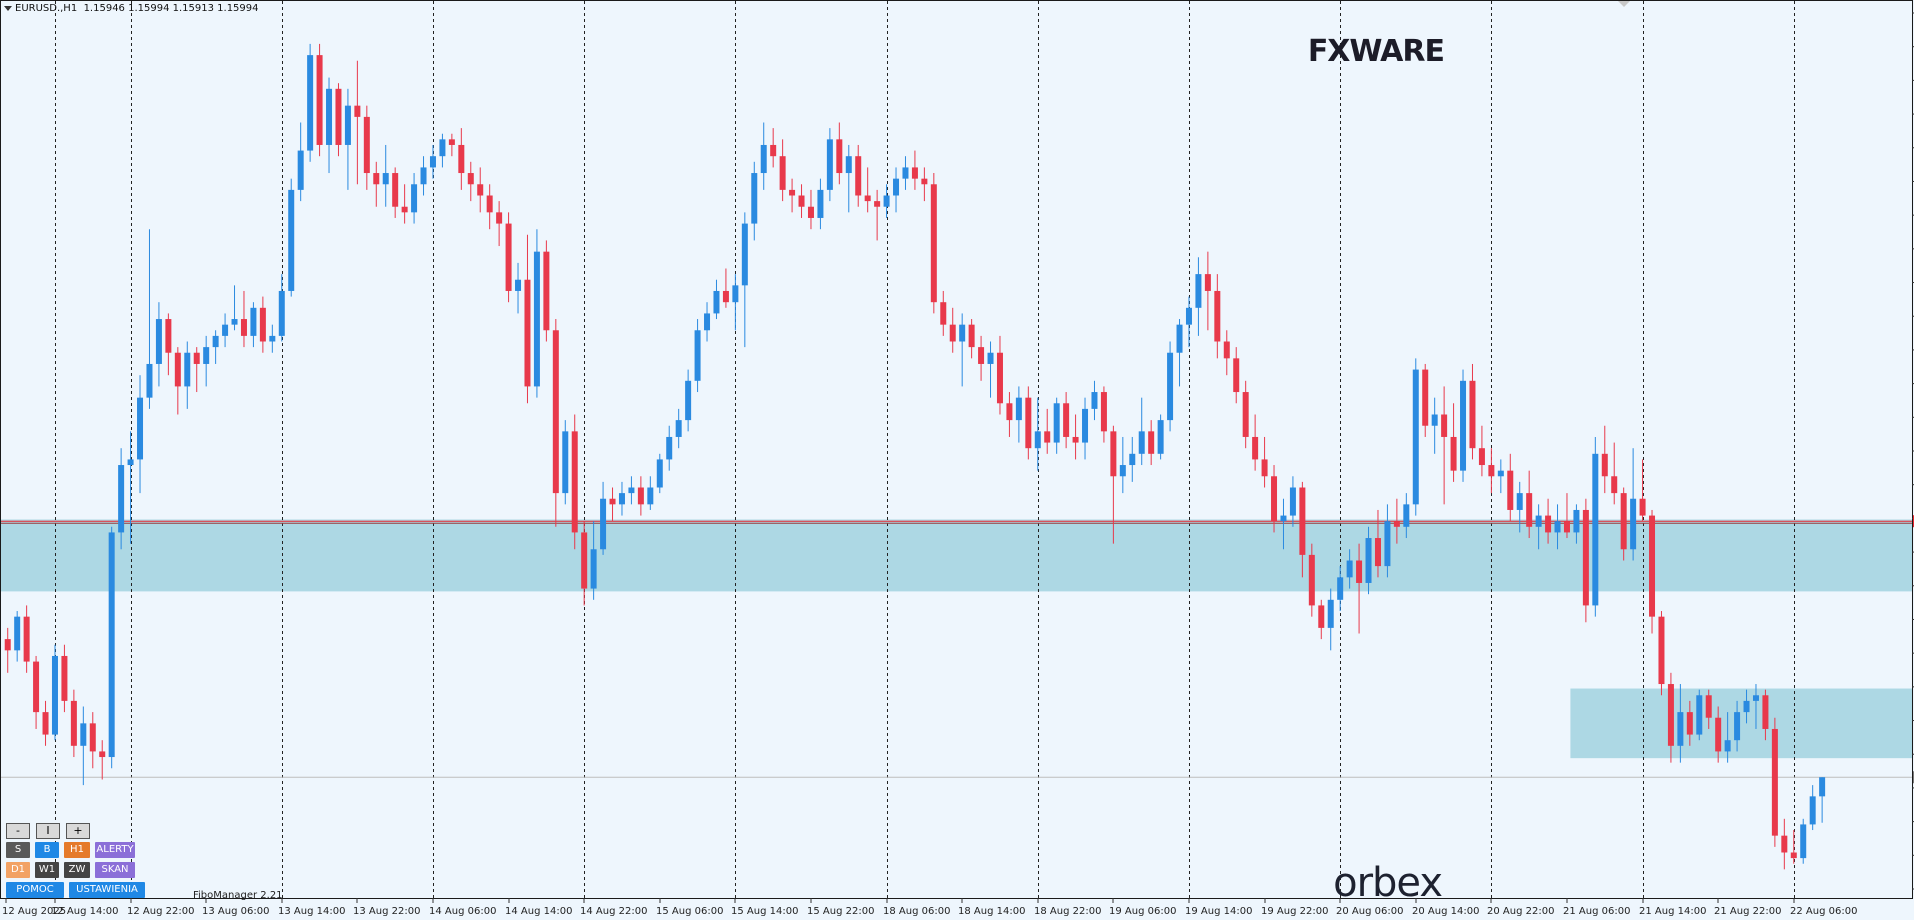 The image size is (1914, 920). What do you see at coordinates (840, 911) in the screenshot?
I see `time-tick-label: 15 Aug 22:00` at bounding box center [840, 911].